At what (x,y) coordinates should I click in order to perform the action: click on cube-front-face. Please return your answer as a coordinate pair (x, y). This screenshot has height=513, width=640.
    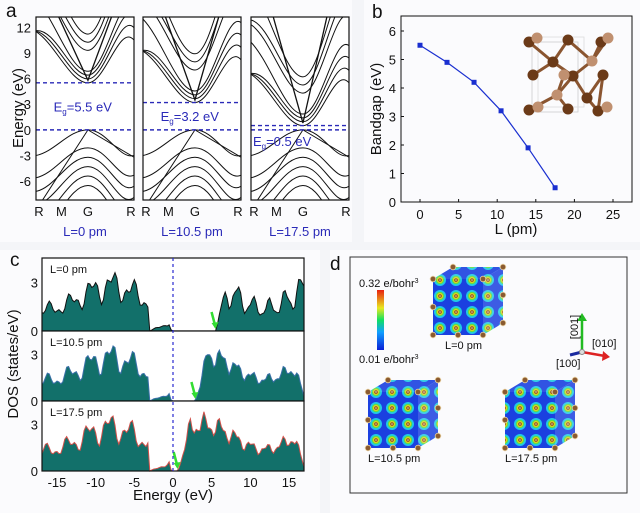
    Looking at the image, I should click on (393, 420).